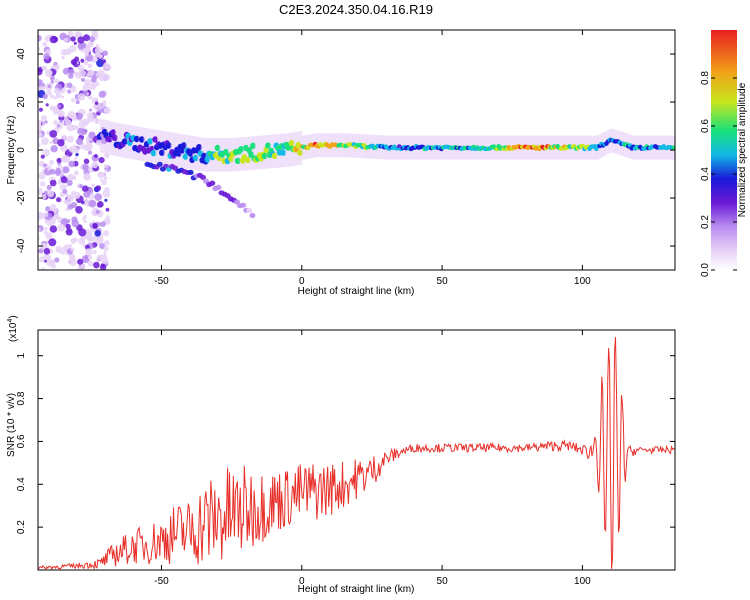 Image resolution: width=750 pixels, height=600 pixels. Describe the element at coordinates (21, 398) in the screenshot. I see `snr-ytick-label: 0.8` at that location.